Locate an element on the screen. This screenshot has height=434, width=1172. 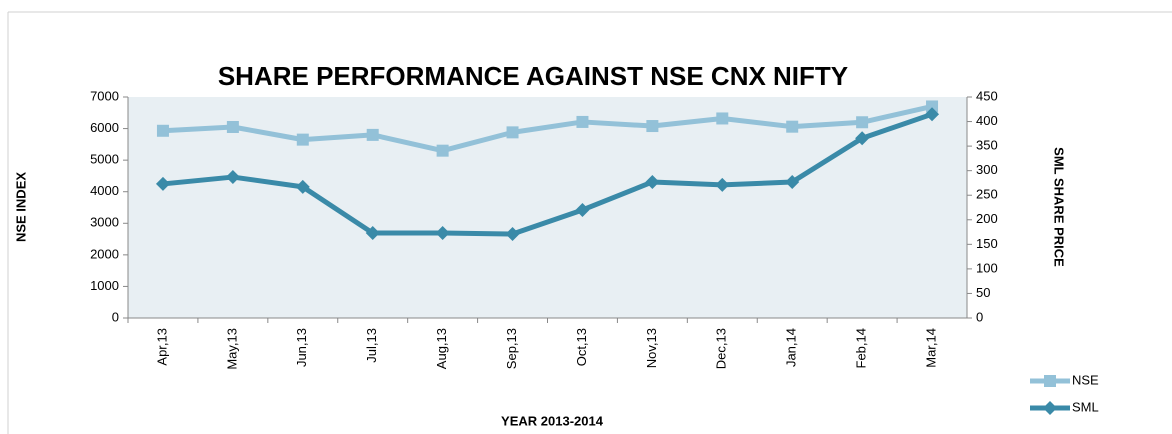
x-axis-title: YEAR 2013-2014 is located at coordinates (552, 420).